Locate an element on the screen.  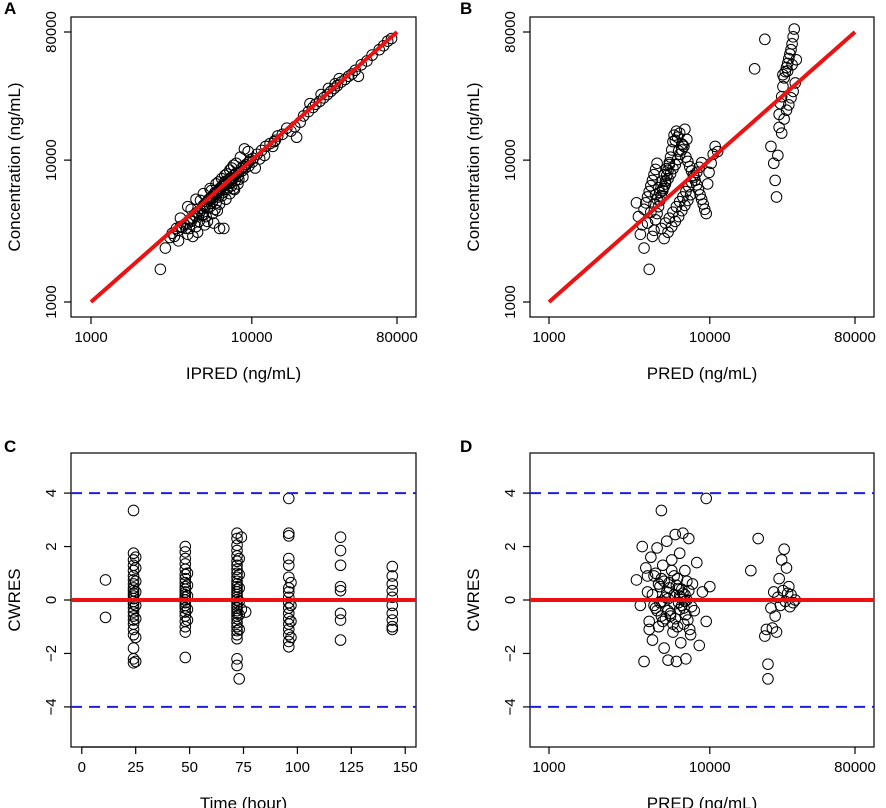
y-tick-label: 2 is located at coordinates (510, 546).